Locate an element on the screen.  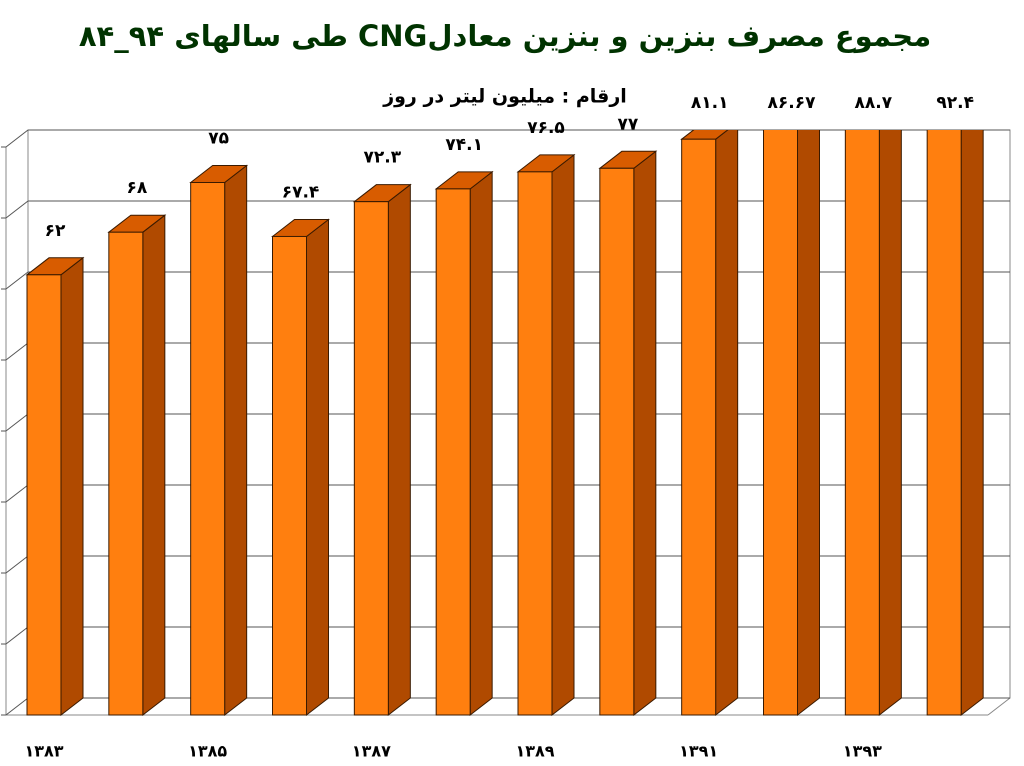
x-tick-label: ۱۳۹۳ is located at coordinates (862, 751).